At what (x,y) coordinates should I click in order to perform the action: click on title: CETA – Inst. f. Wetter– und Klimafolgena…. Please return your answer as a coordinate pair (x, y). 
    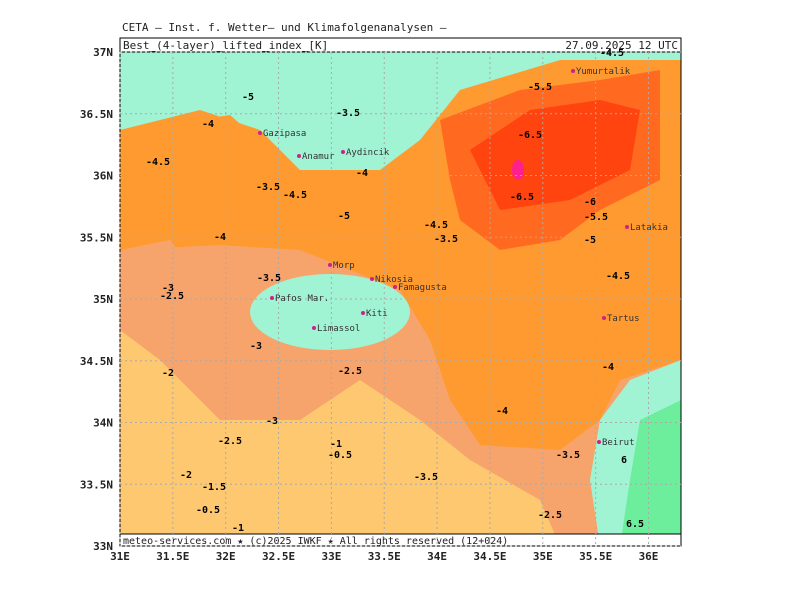
    Looking at the image, I should click on (284, 27).